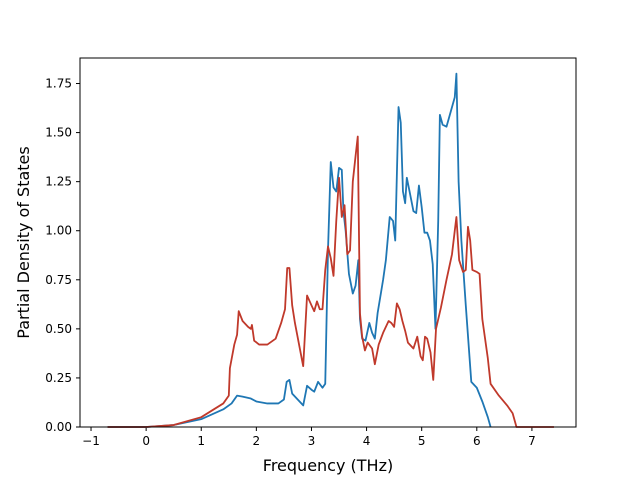 The image size is (640, 480). Describe the element at coordinates (328, 465) in the screenshot. I see `x-axis-label: Frequency (THz)` at that location.